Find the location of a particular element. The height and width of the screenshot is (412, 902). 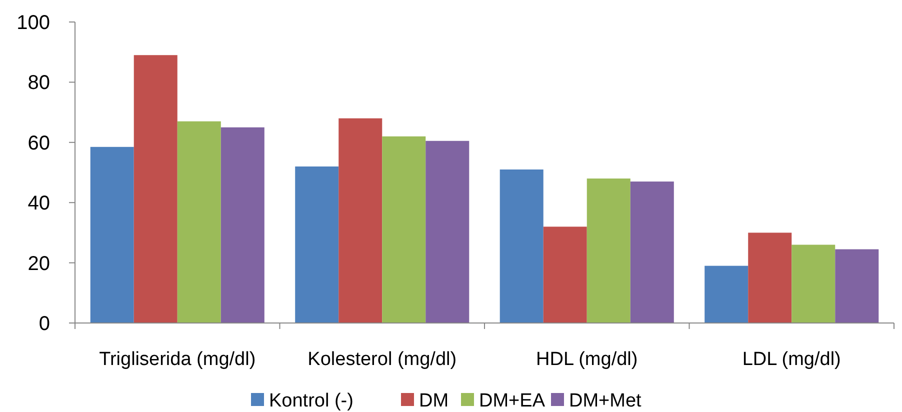

legend-label: DM+EA is located at coordinates (512, 401).